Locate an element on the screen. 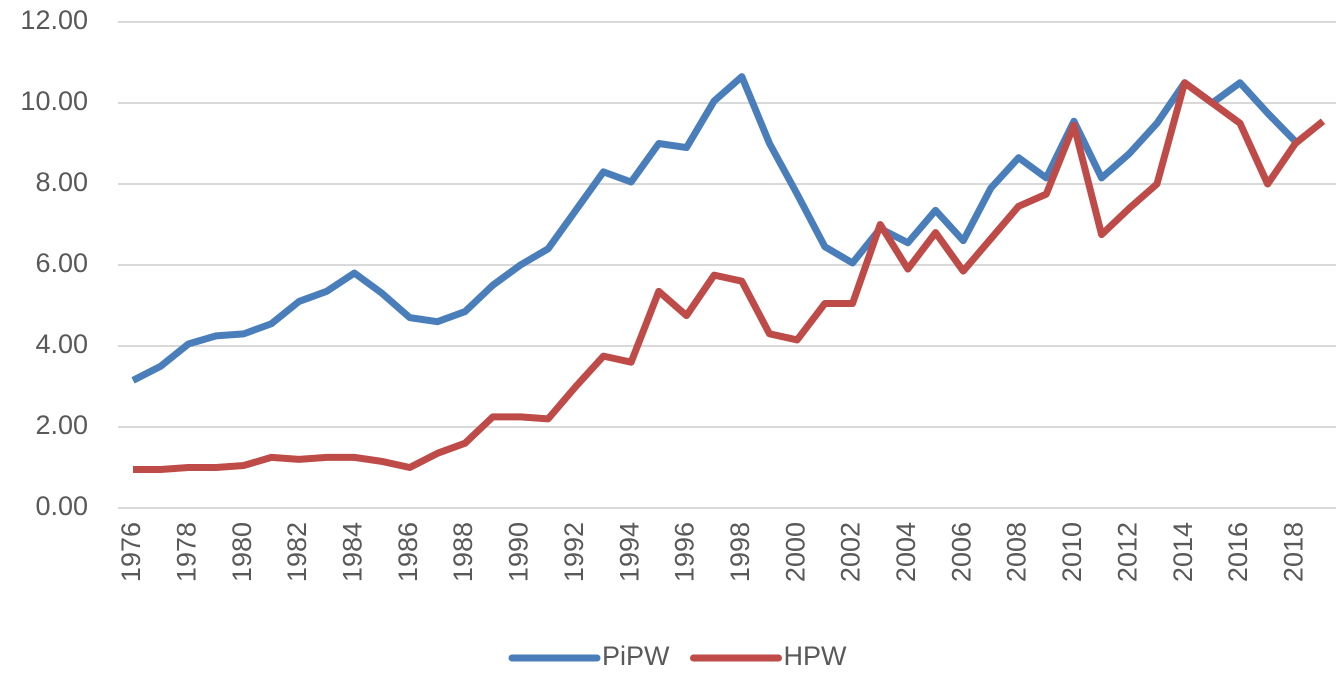  y-tick-label: 12.00 is located at coordinates (54, 20).